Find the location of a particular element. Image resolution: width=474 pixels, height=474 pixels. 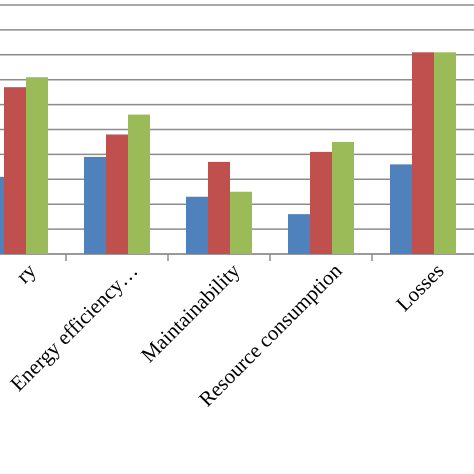

x-tick-label: Maintainability is located at coordinates (190, 312).